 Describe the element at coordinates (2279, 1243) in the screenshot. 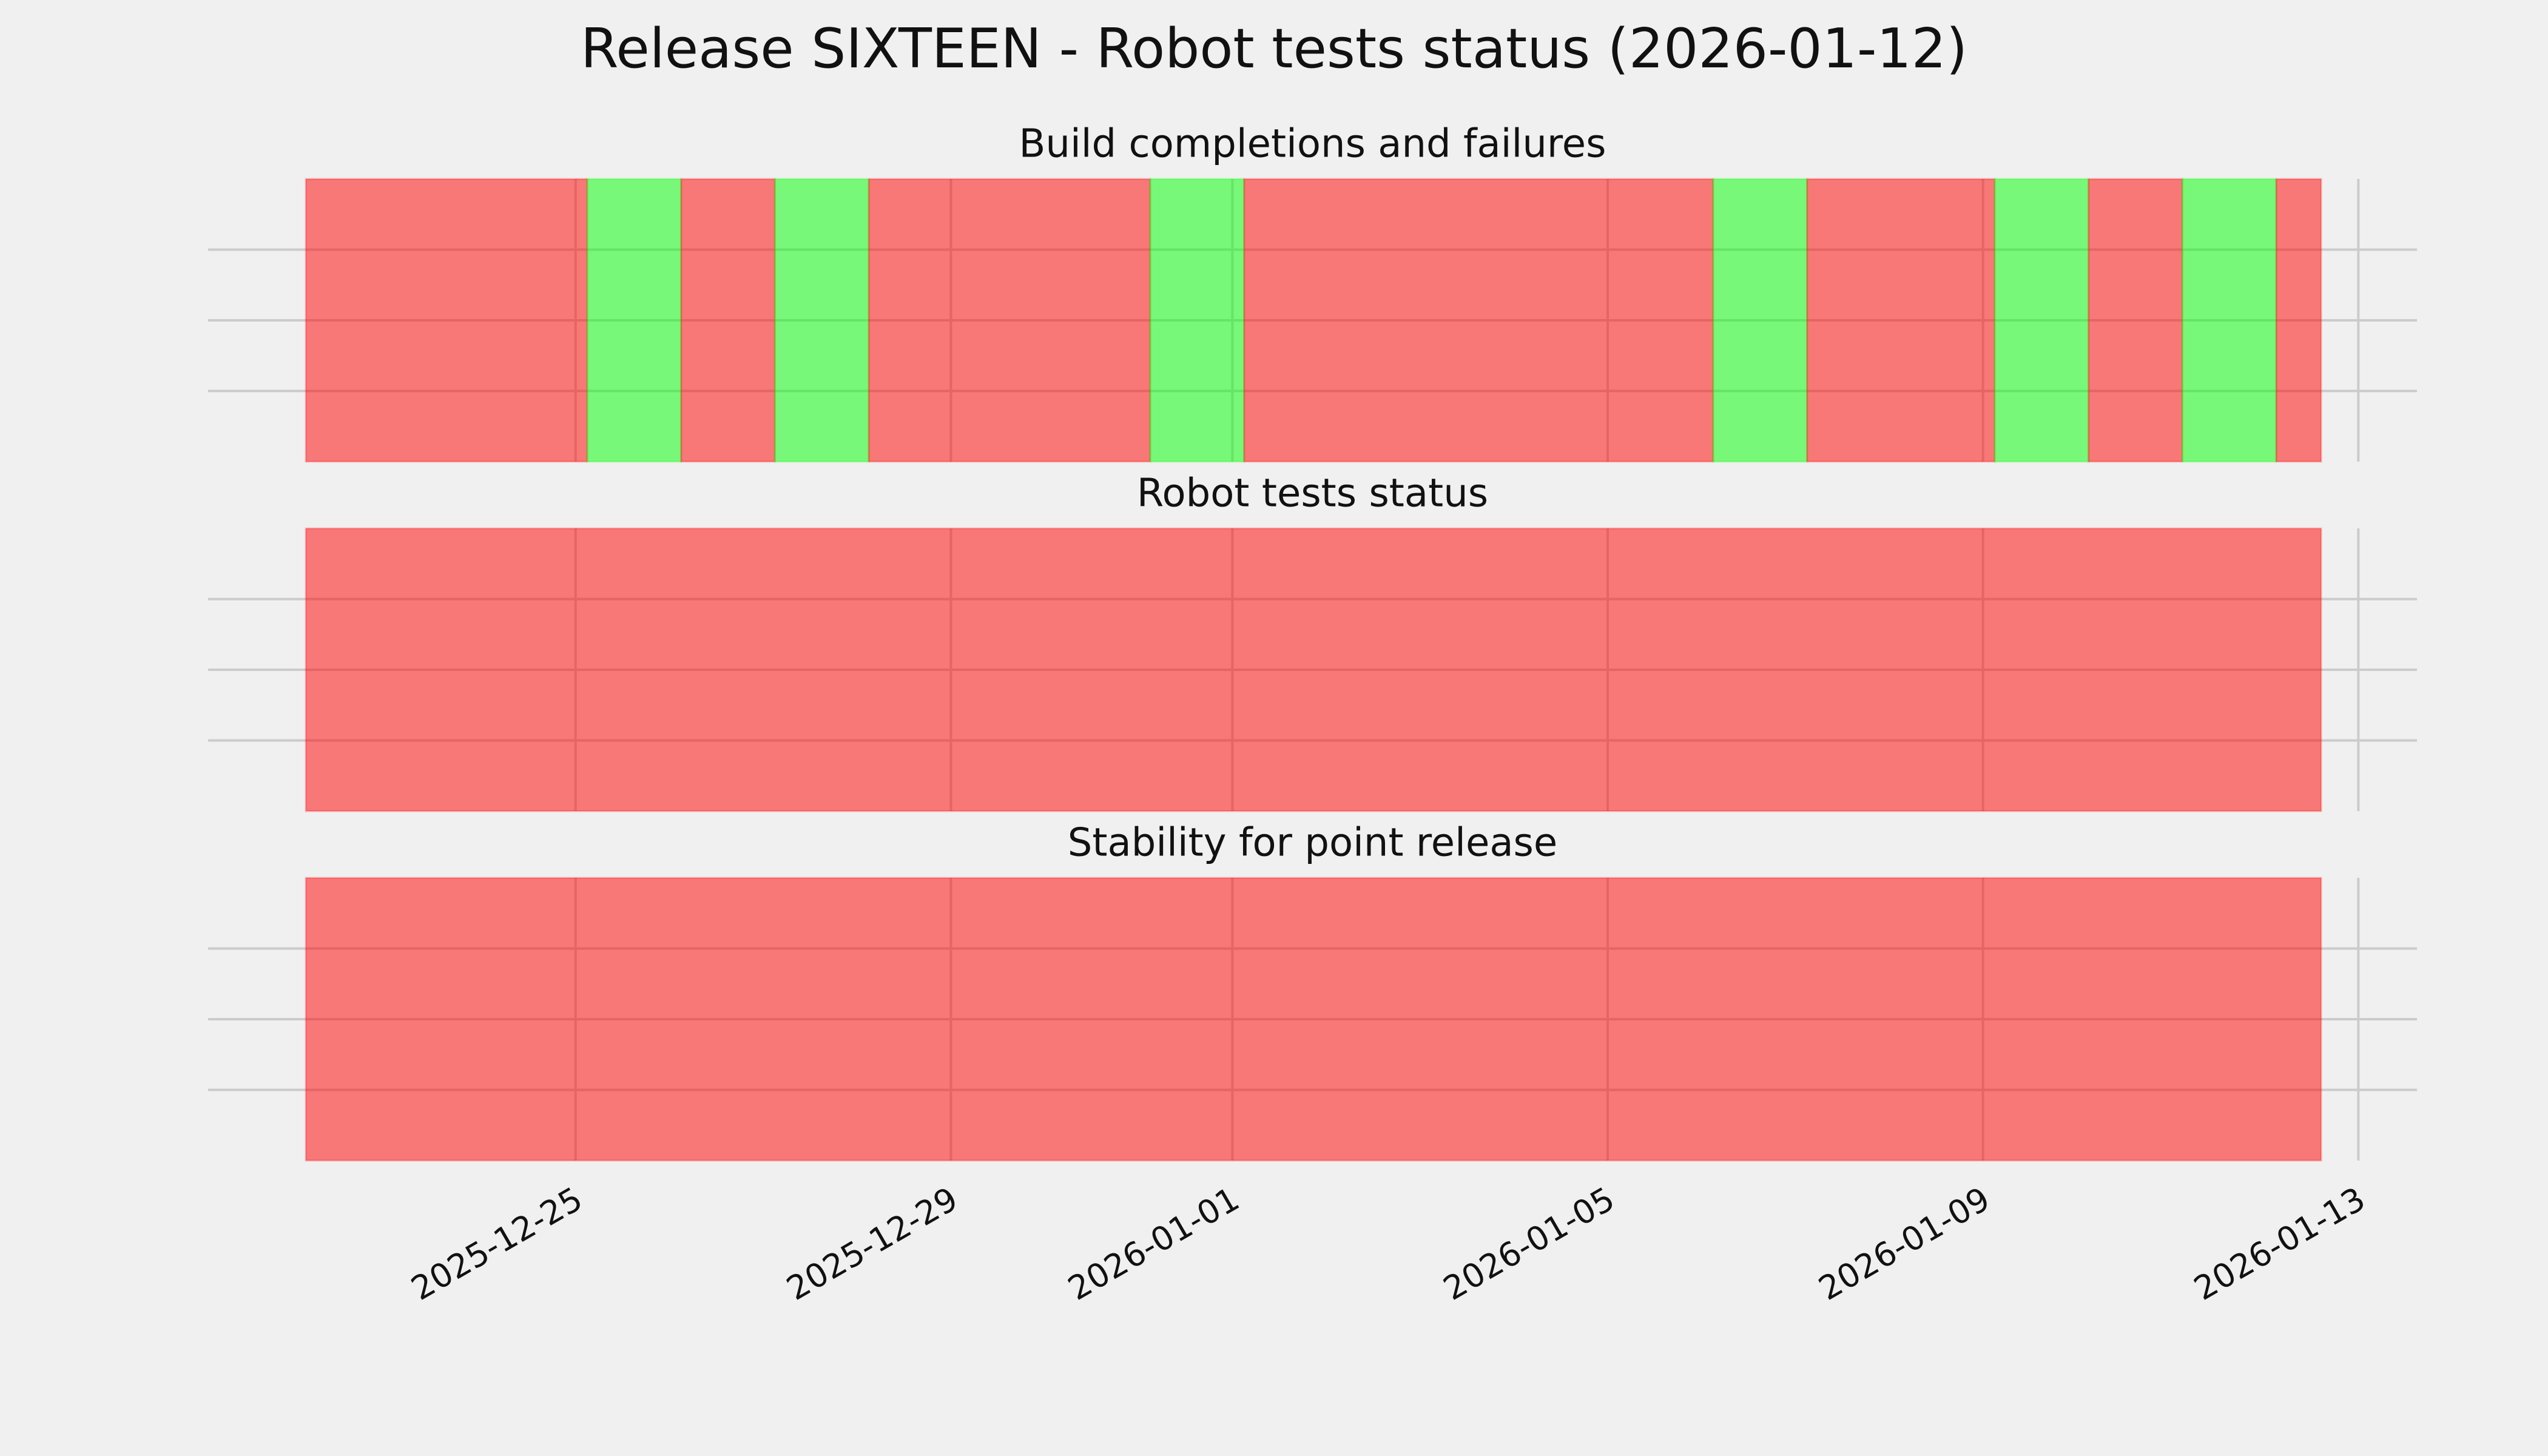

I see `x-tick-label: 2026-01-13` at that location.